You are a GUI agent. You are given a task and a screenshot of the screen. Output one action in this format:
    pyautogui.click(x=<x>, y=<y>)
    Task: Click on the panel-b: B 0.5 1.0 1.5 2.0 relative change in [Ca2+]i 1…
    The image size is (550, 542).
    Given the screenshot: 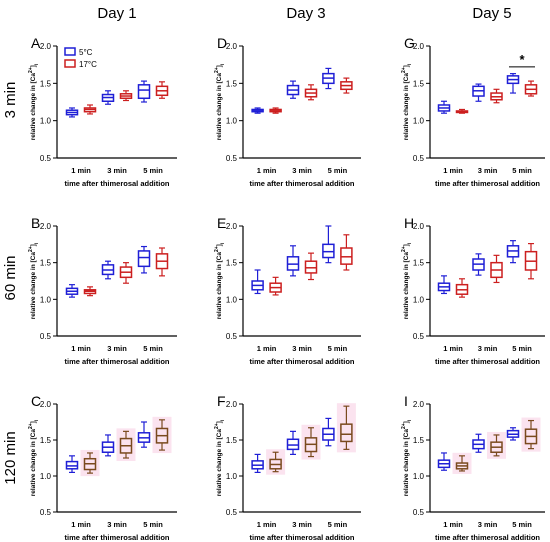 What is the action you would take?
    pyautogui.click(x=102, y=290)
    